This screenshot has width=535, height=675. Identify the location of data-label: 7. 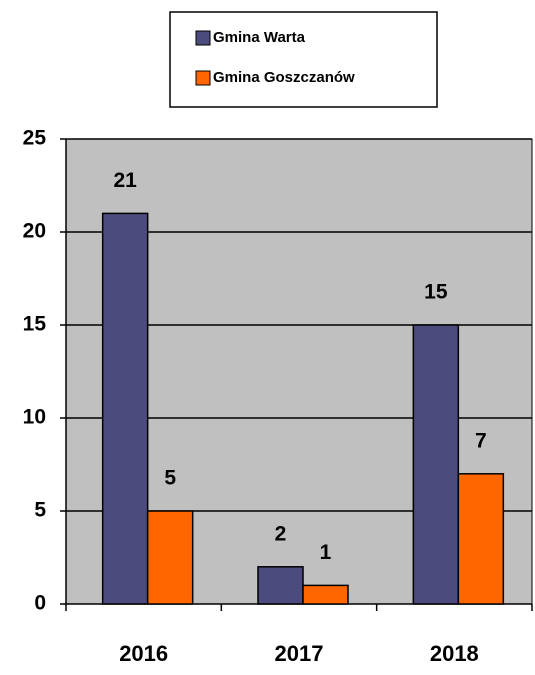
(481, 440).